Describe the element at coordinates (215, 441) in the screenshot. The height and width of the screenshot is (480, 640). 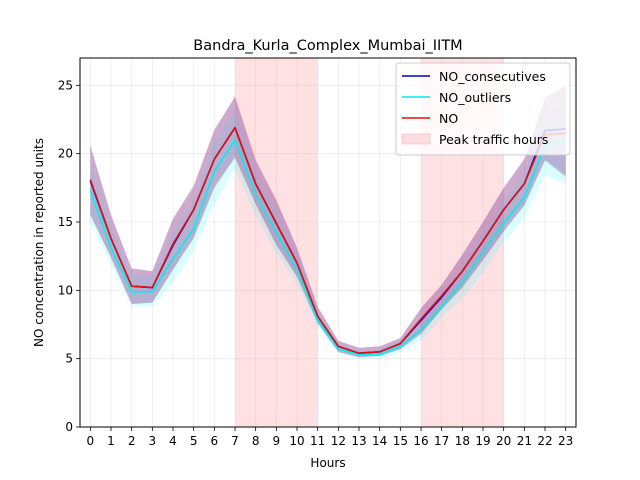
I see `x-tick-label-6: 6` at that location.